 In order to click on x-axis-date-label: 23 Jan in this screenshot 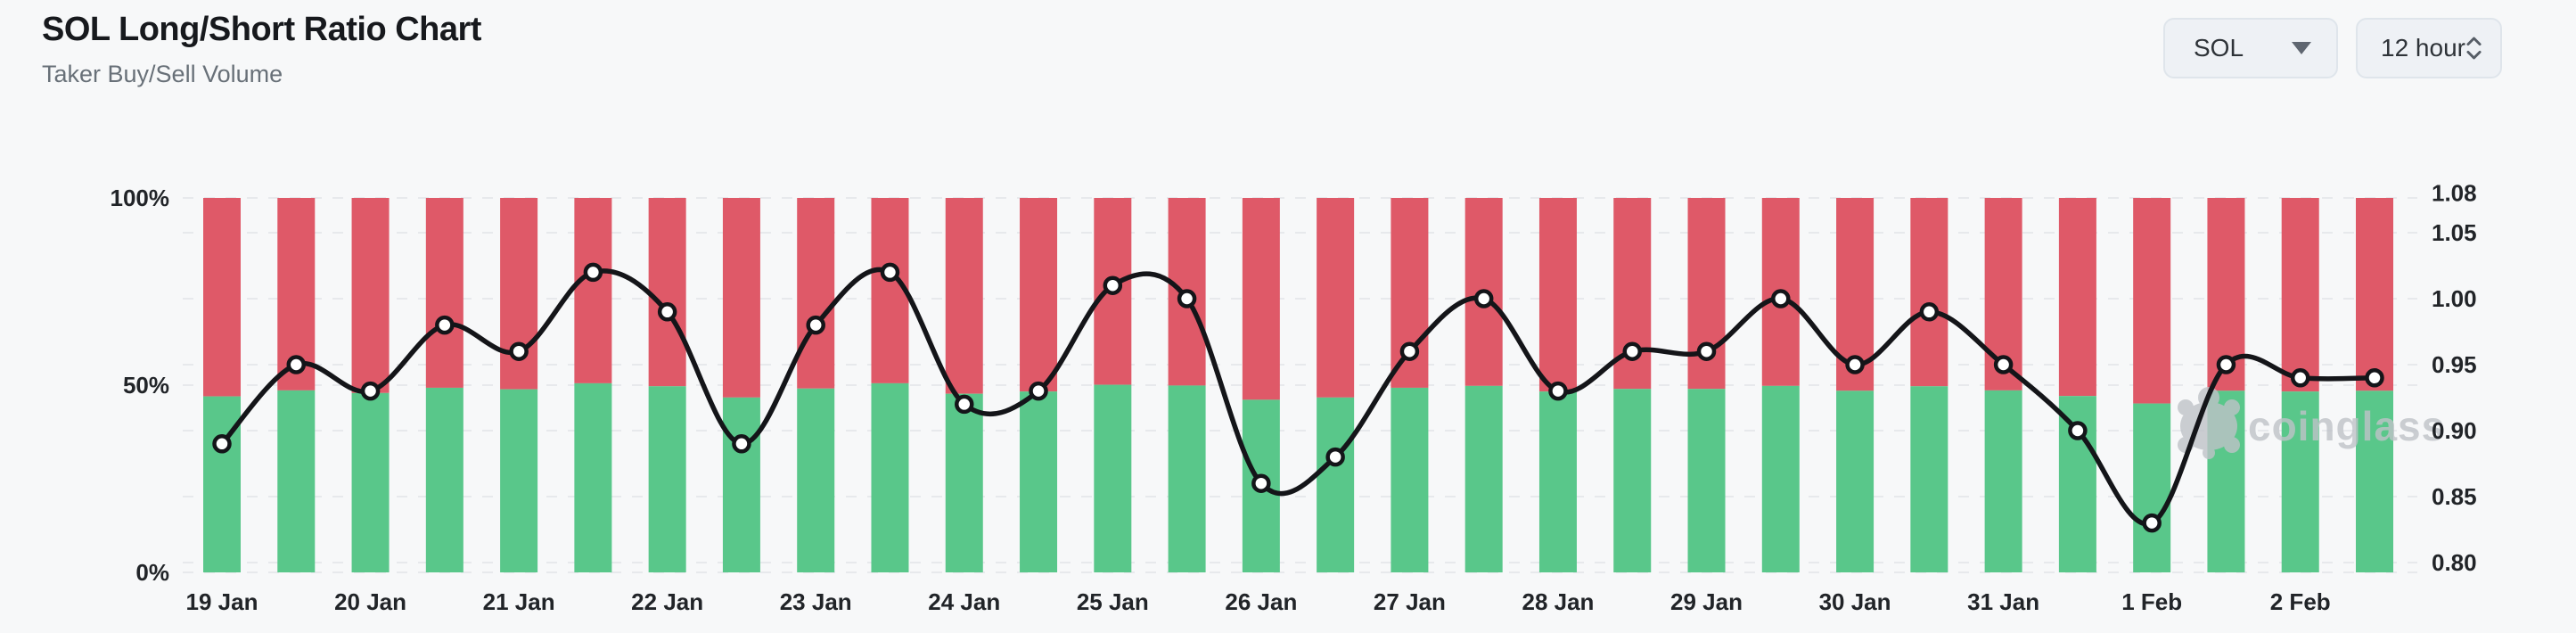, I will do `click(816, 602)`.